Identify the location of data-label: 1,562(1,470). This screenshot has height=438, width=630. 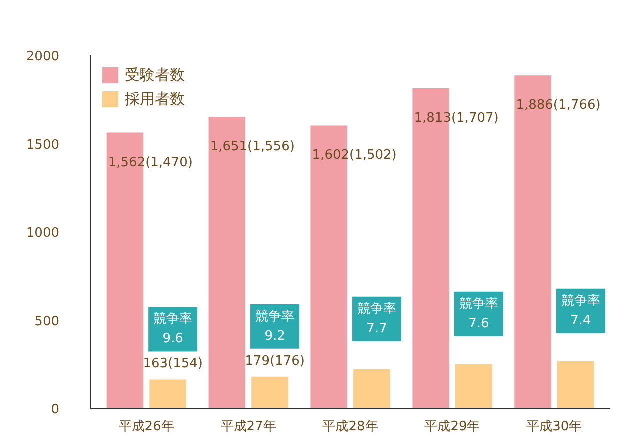
(150, 162).